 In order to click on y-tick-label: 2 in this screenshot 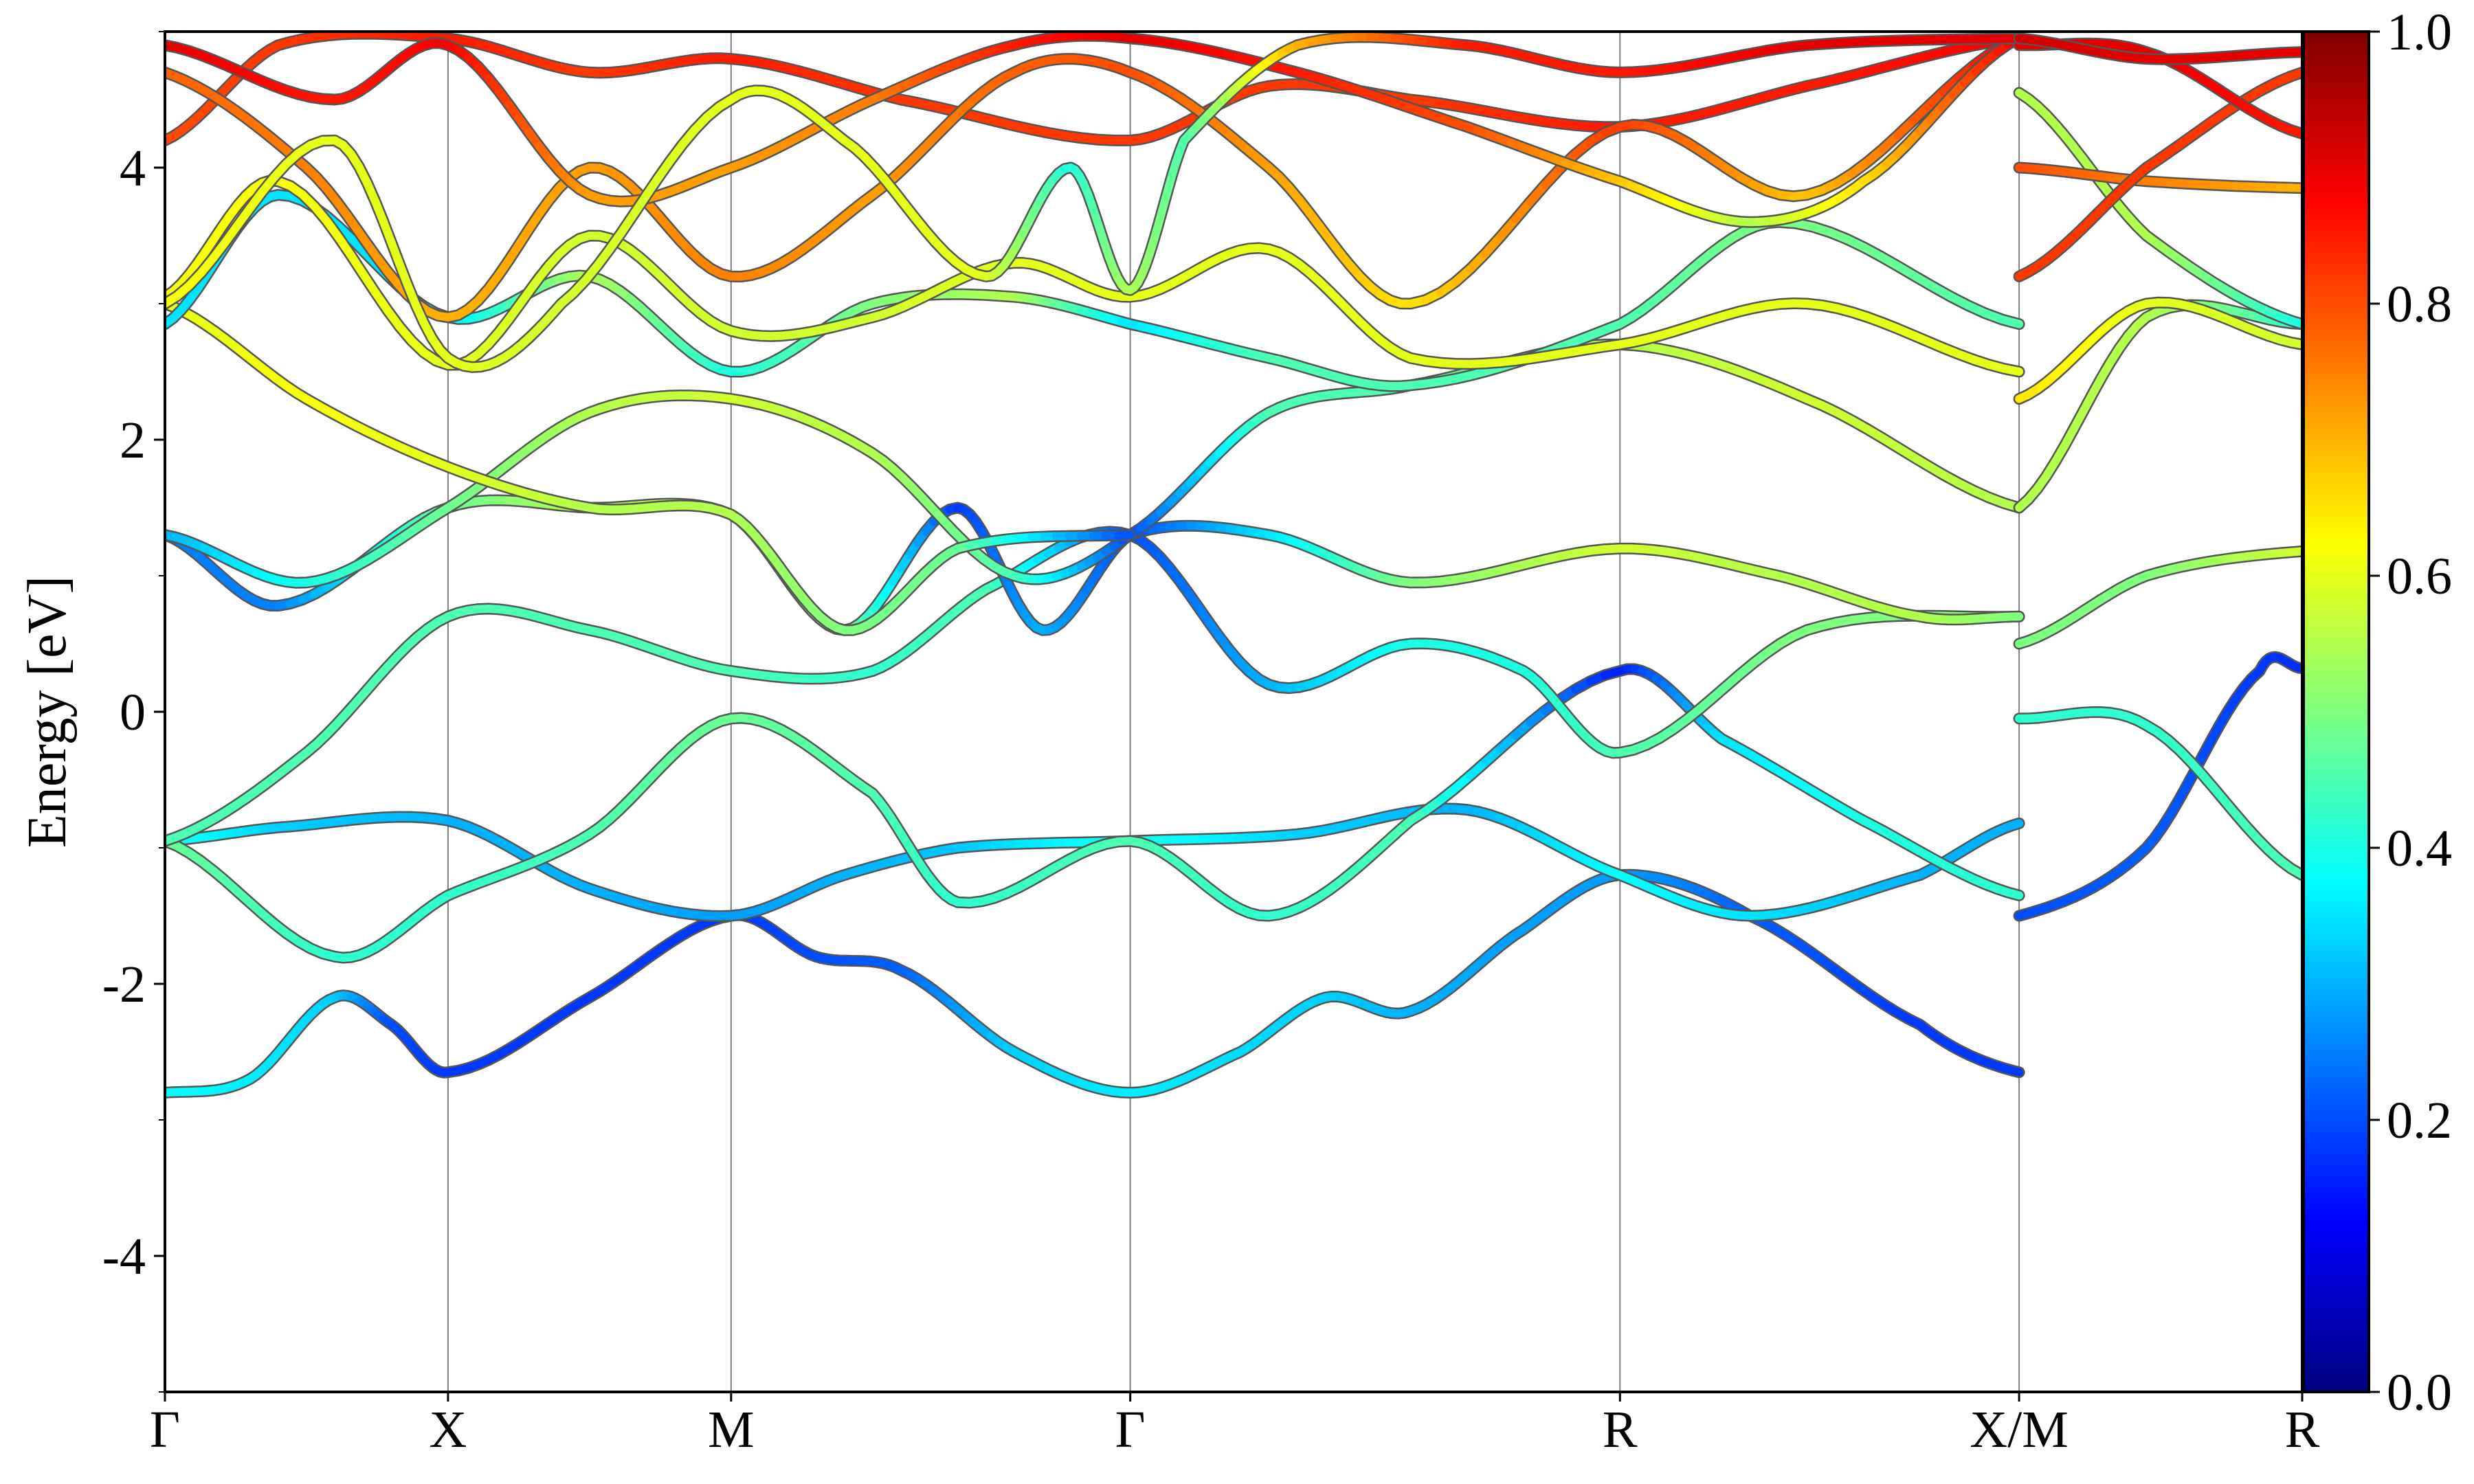, I will do `click(133, 440)`.